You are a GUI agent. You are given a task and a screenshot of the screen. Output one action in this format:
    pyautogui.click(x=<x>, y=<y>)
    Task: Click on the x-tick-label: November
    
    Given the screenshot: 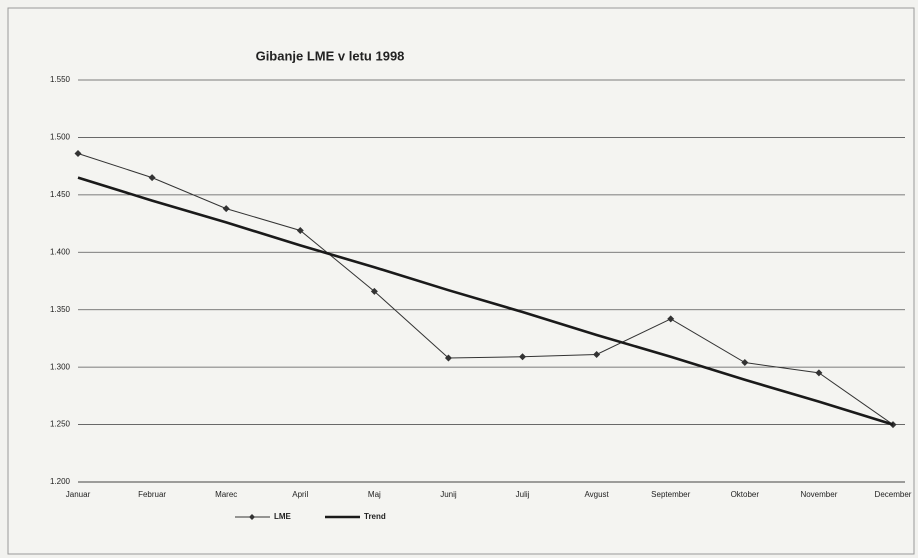 What is the action you would take?
    pyautogui.click(x=818, y=494)
    